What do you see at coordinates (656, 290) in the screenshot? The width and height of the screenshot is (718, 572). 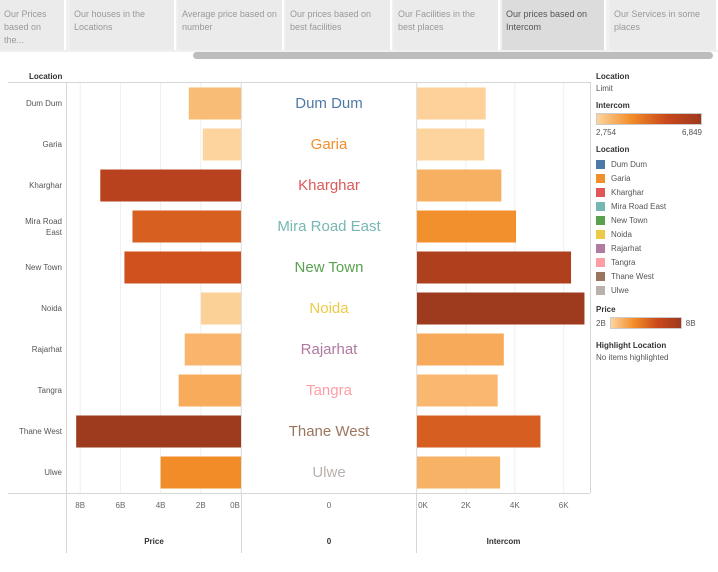 I see `legend-item-ulwe: Ulwe` at bounding box center [656, 290].